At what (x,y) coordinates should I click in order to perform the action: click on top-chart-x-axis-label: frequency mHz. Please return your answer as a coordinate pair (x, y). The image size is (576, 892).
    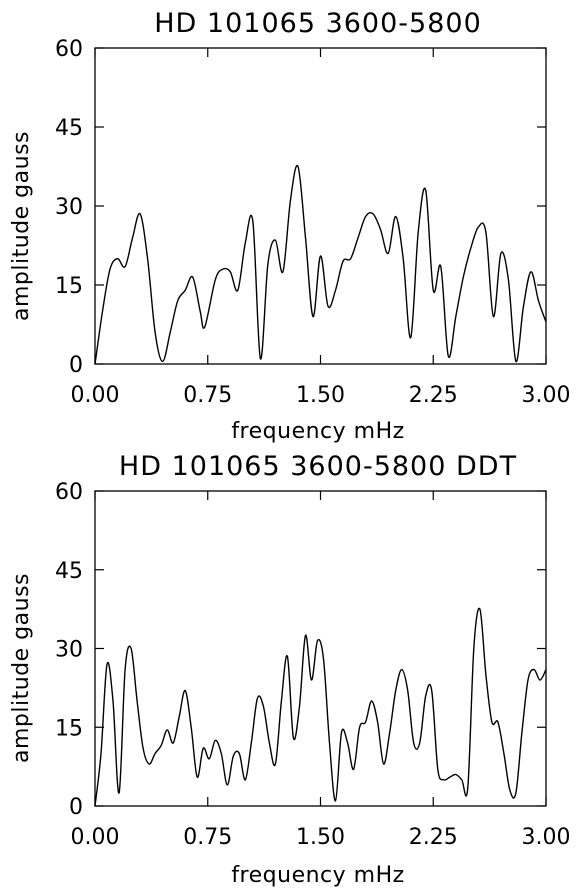
    Looking at the image, I should click on (317, 431).